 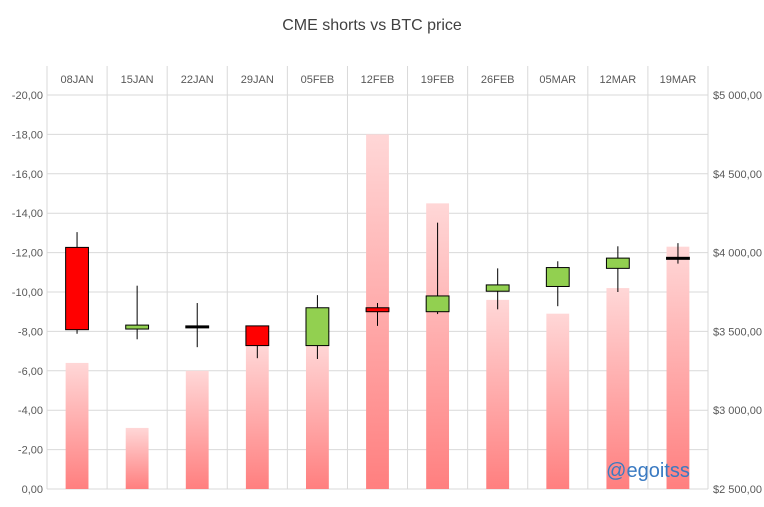 What do you see at coordinates (30, 451) in the screenshot?
I see `left-tick-label: -2,00` at bounding box center [30, 451].